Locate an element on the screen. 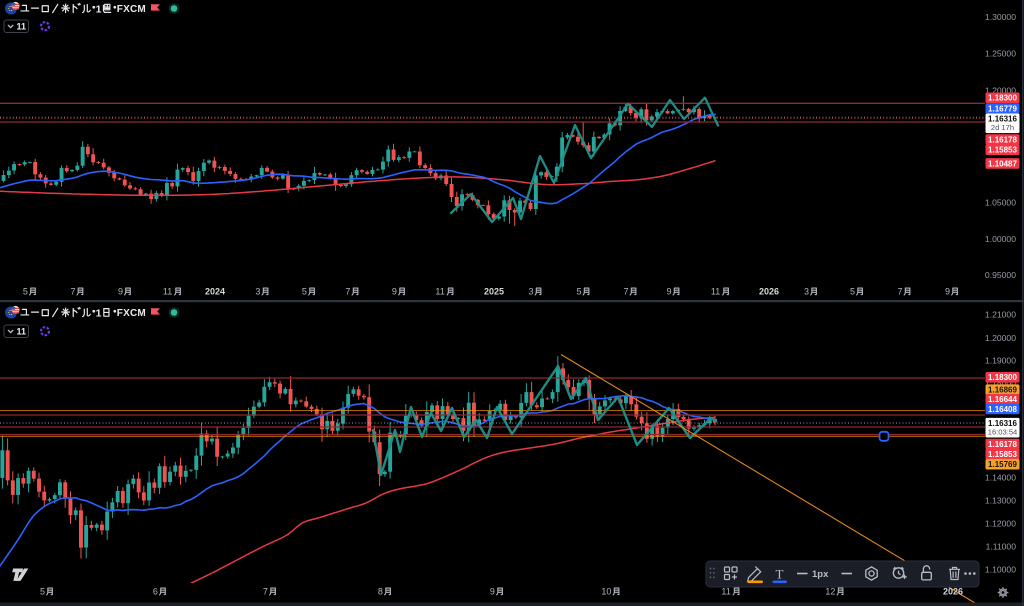 This screenshot has height=606, width=1024. svg-text: 1px is located at coordinates (820, 574).